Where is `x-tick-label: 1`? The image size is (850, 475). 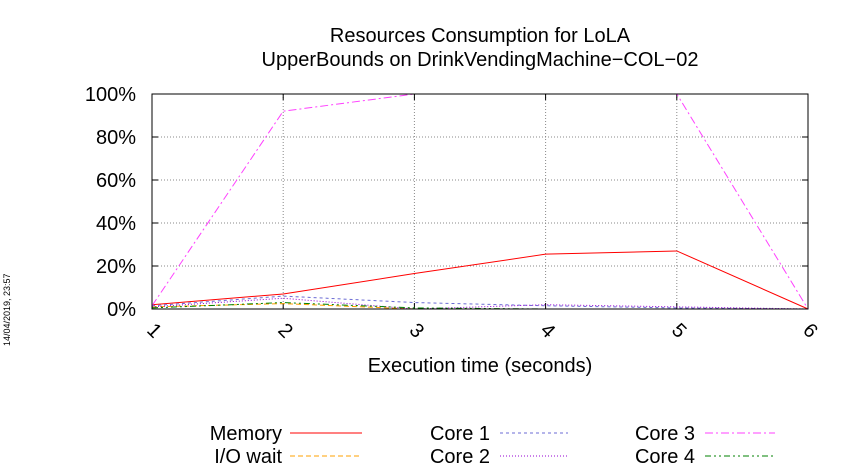
x-tick-label: 1 is located at coordinates (153, 330).